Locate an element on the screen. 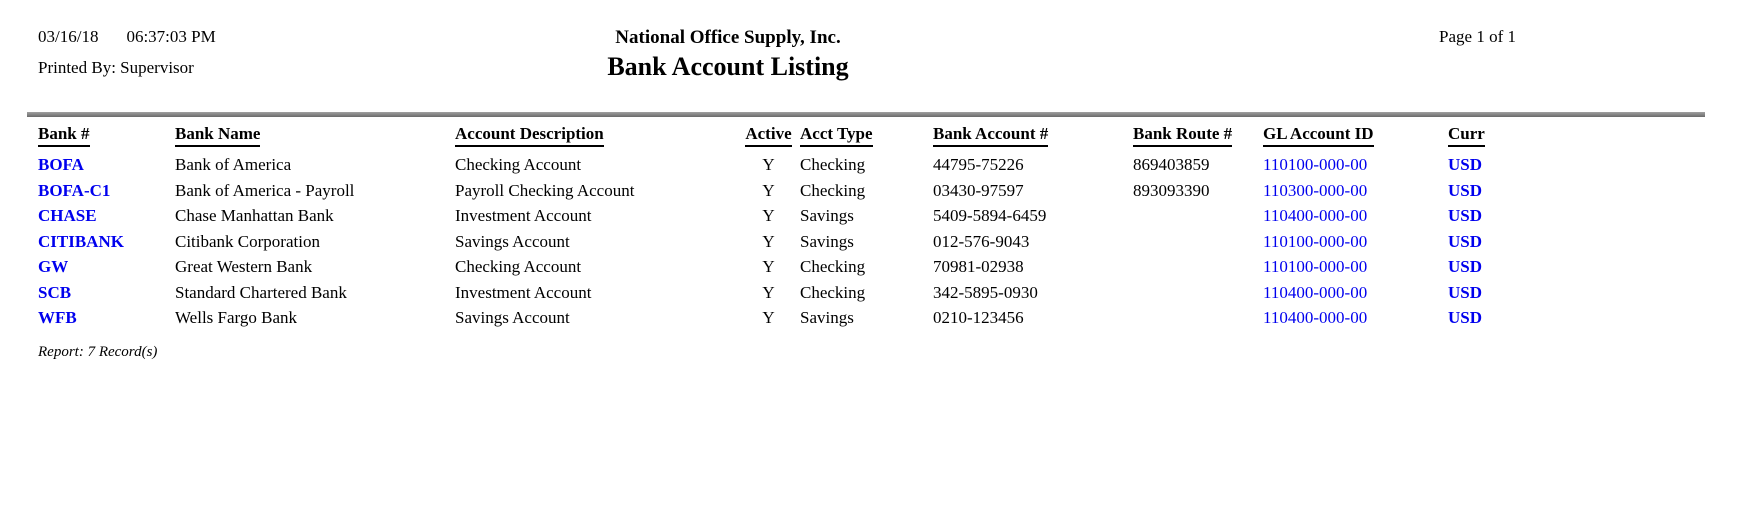  bank-name-cell: Wells Fargo Bank is located at coordinates (236, 317).